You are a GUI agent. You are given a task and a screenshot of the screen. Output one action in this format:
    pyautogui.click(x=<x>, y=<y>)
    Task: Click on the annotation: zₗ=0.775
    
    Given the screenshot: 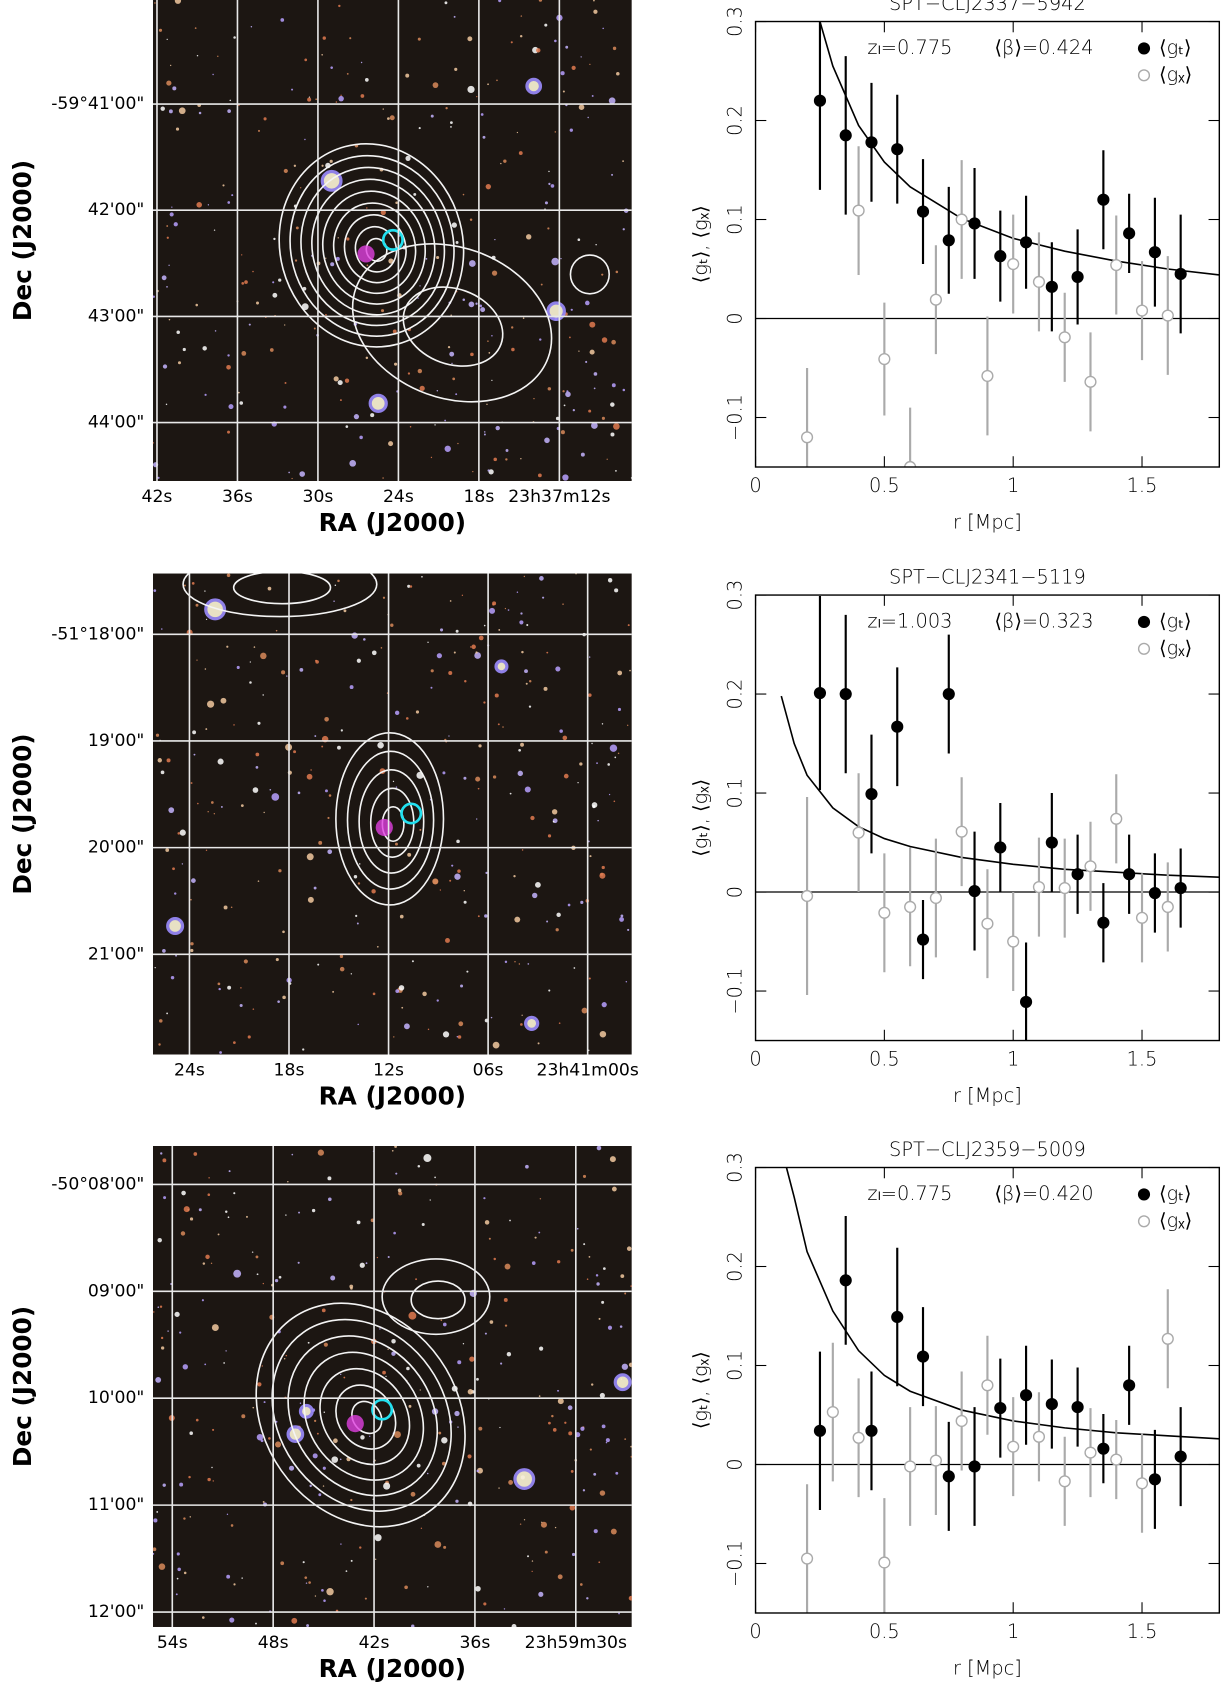 What is the action you would take?
    pyautogui.click(x=909, y=47)
    